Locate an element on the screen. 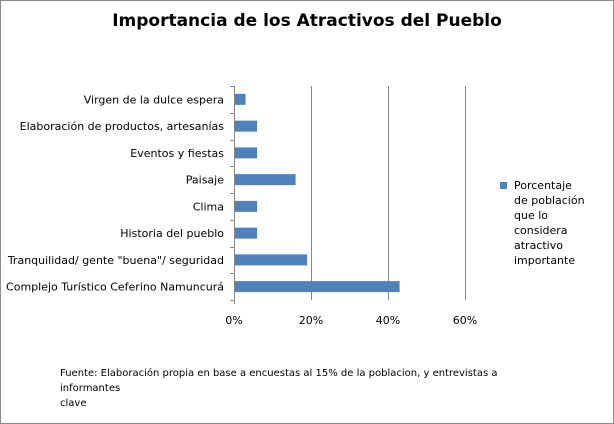 This screenshot has height=424, width=614. legend-line-3: que lo is located at coordinates (531, 215).